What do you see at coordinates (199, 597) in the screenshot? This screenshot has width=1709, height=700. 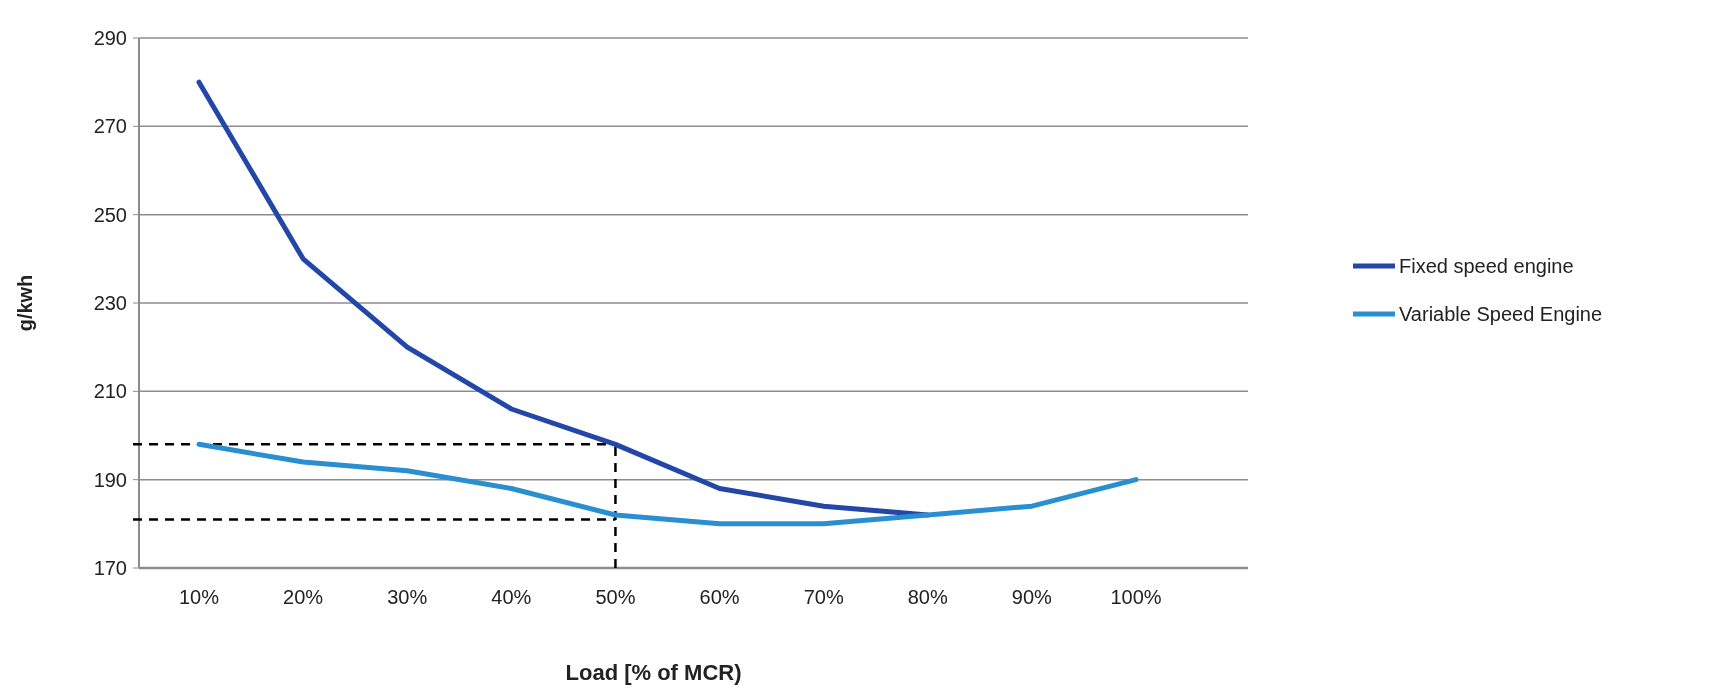 I see `x-tick-label: 10%` at bounding box center [199, 597].